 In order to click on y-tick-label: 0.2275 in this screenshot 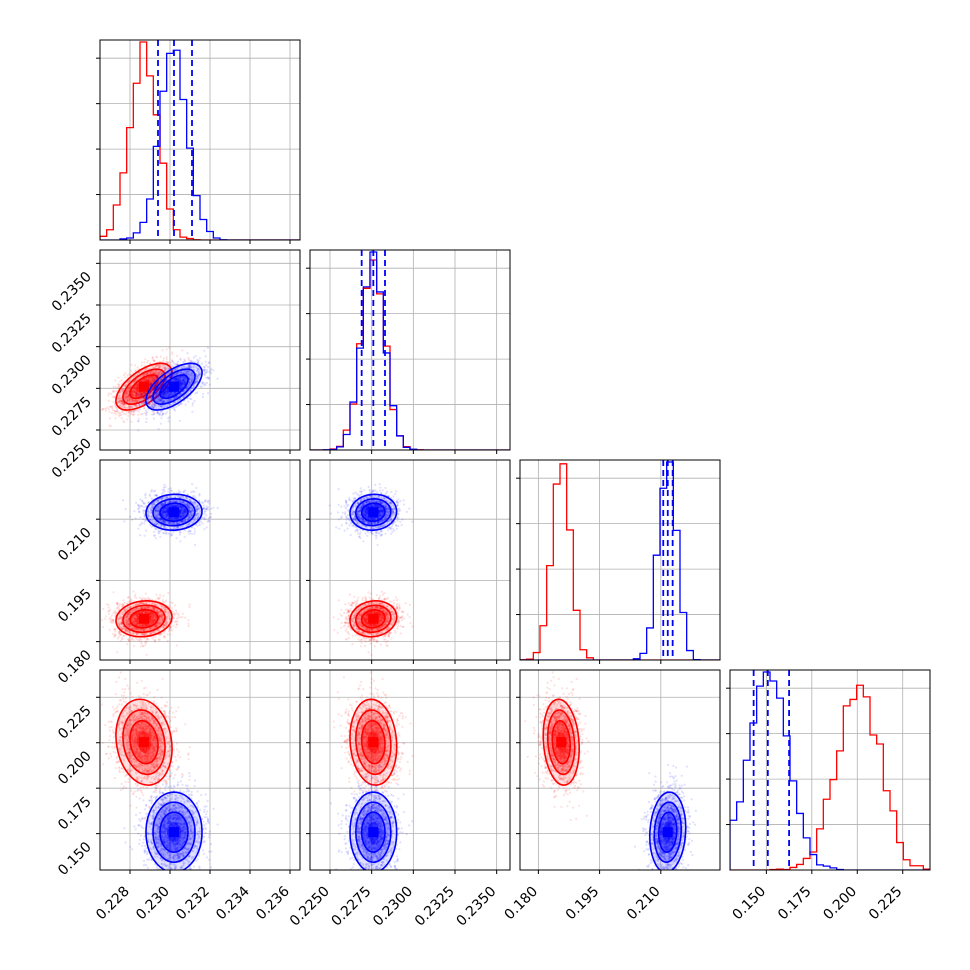, I will do `click(72, 417)`.